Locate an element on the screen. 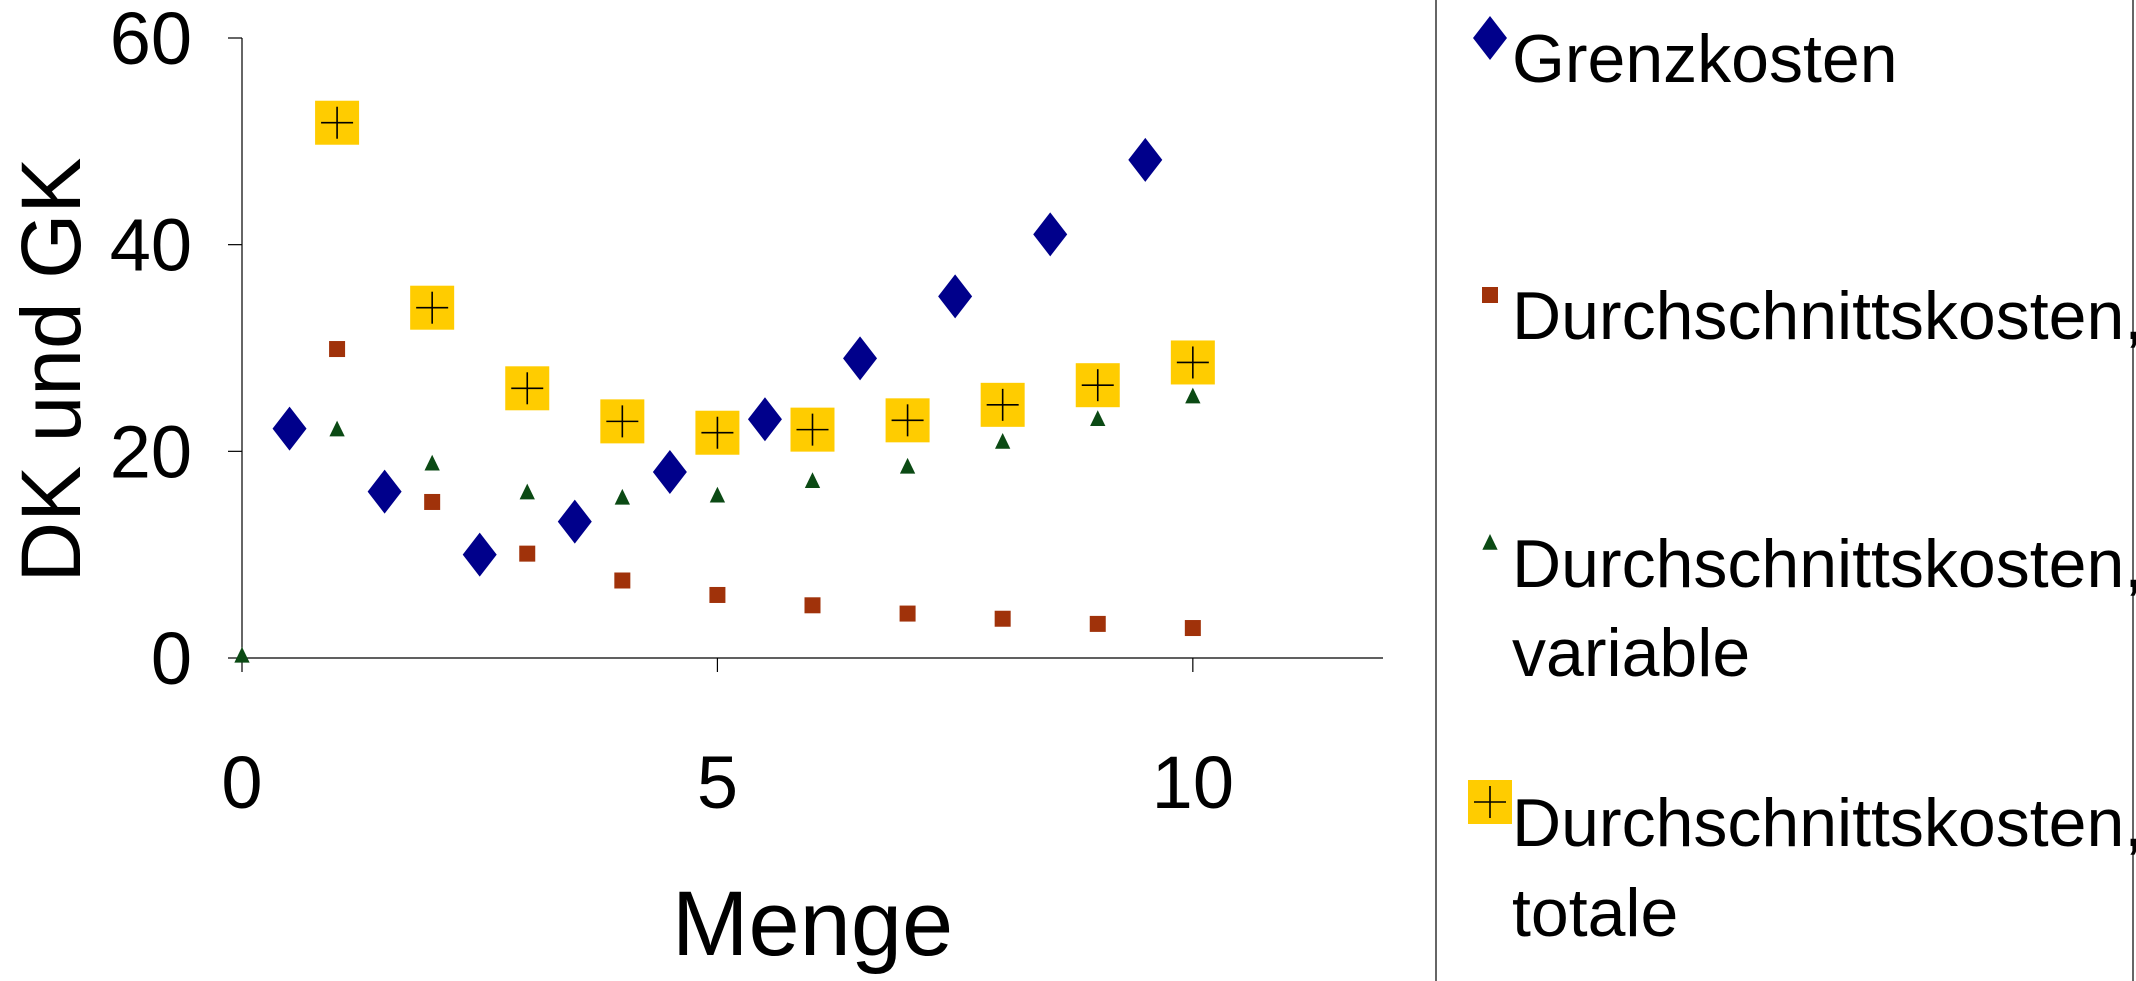 The image size is (2136, 981). legend-label: totale is located at coordinates (1595, 913).